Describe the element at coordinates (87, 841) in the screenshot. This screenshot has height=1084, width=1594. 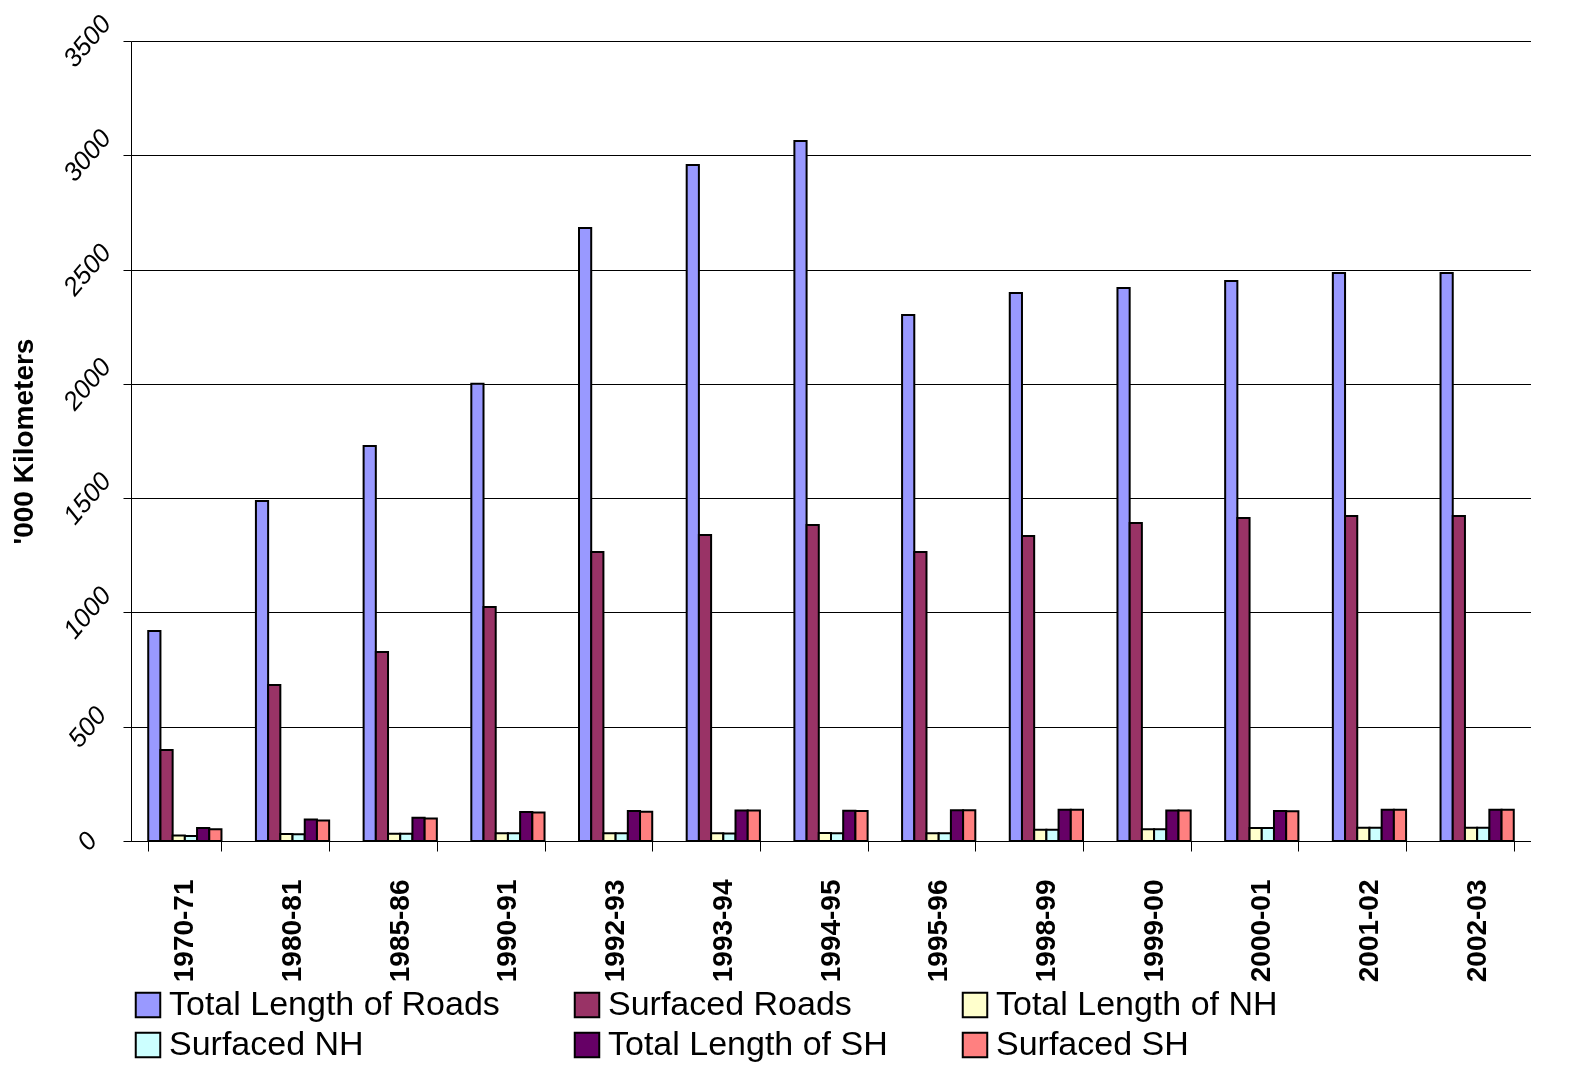
I see `y-tick-label: 0` at that location.